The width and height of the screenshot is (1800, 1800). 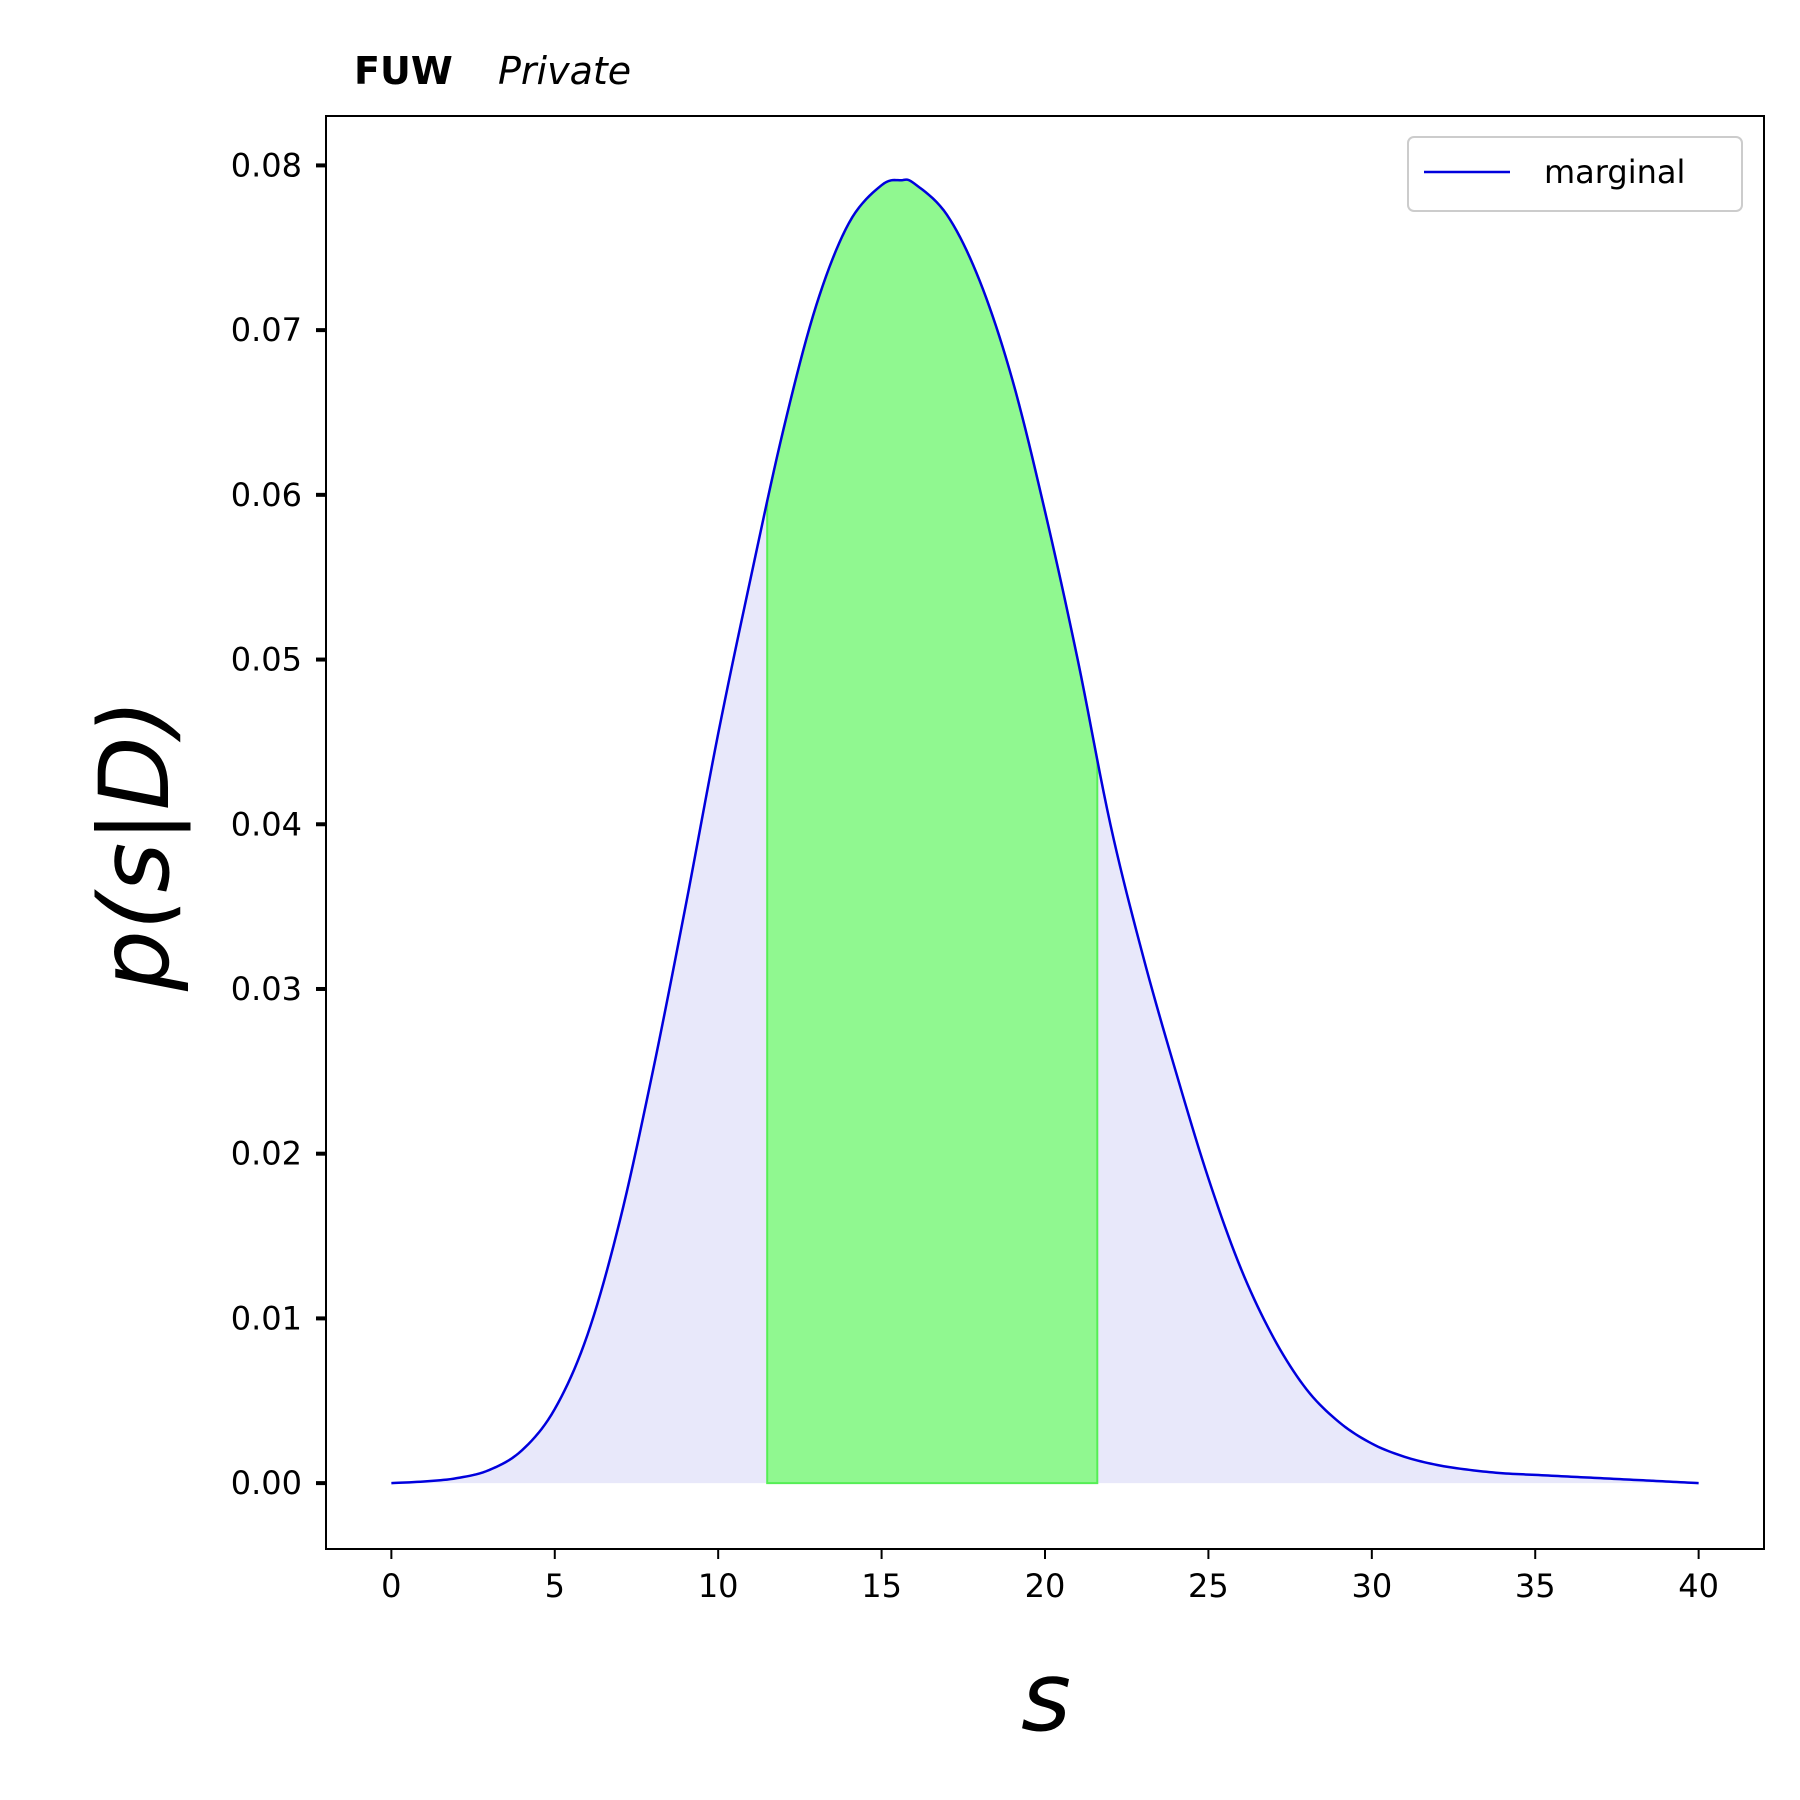 What do you see at coordinates (266, 1318) in the screenshot?
I see `y-tick-label: 0.01` at bounding box center [266, 1318].